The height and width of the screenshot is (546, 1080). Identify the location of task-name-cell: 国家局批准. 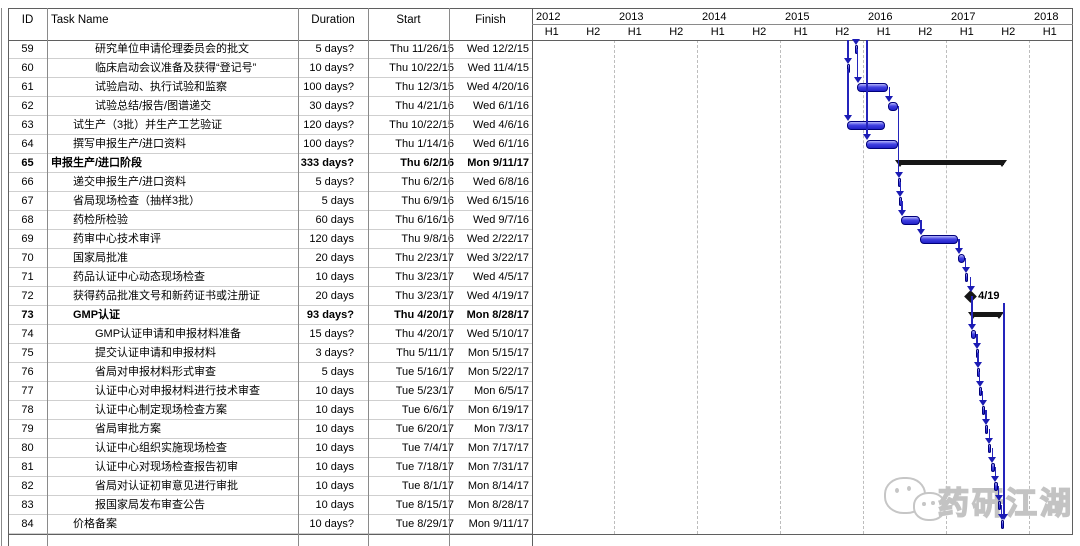
(100, 258).